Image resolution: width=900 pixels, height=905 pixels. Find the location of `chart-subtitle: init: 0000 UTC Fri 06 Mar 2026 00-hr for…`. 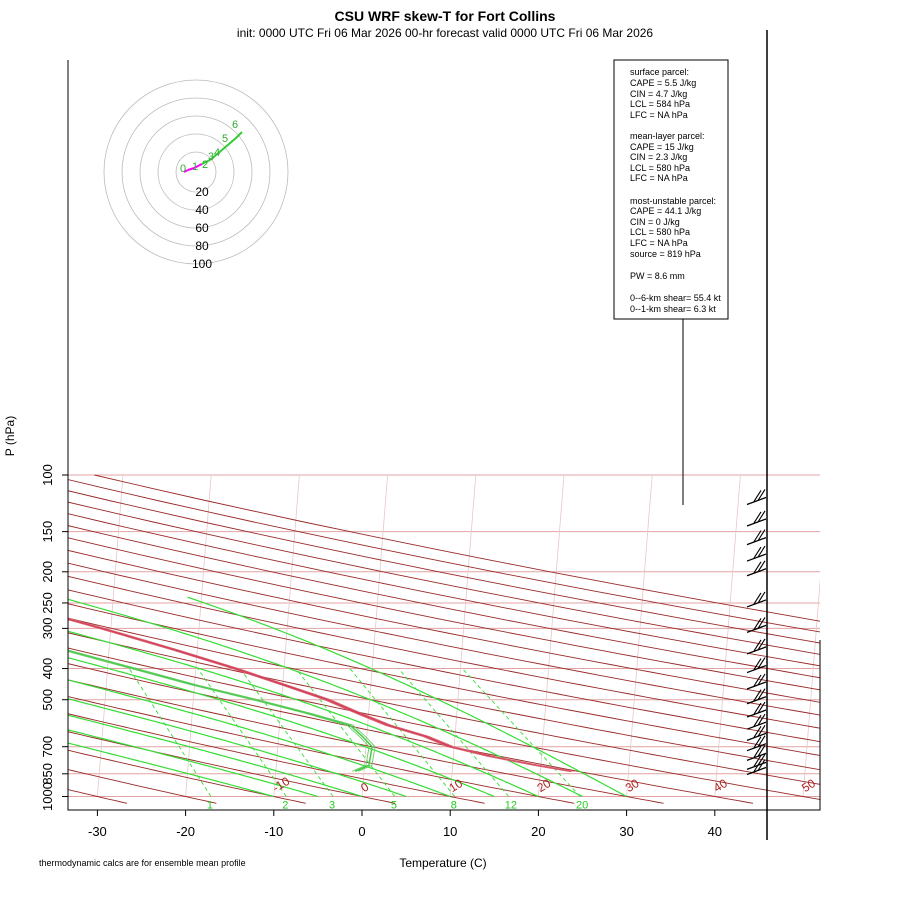

chart-subtitle: init: 0000 UTC Fri 06 Mar 2026 00-hr for… is located at coordinates (445, 33).